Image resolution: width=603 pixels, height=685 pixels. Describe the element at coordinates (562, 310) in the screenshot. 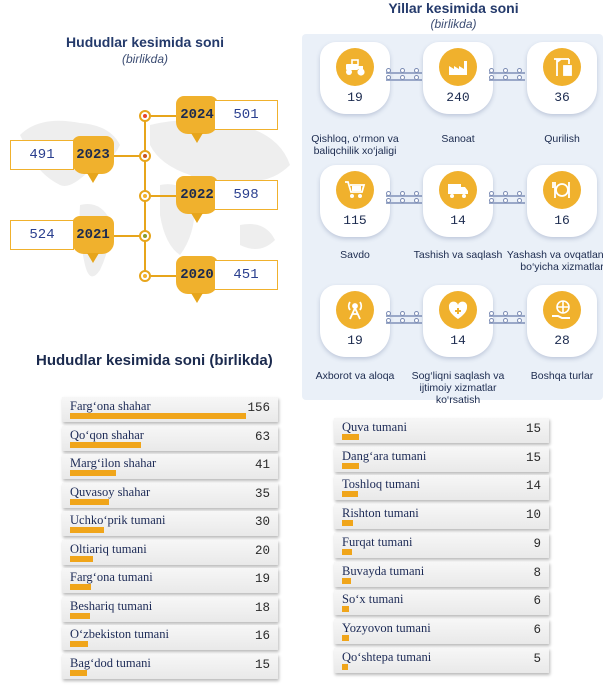

I see `globe-hand-icon` at that location.